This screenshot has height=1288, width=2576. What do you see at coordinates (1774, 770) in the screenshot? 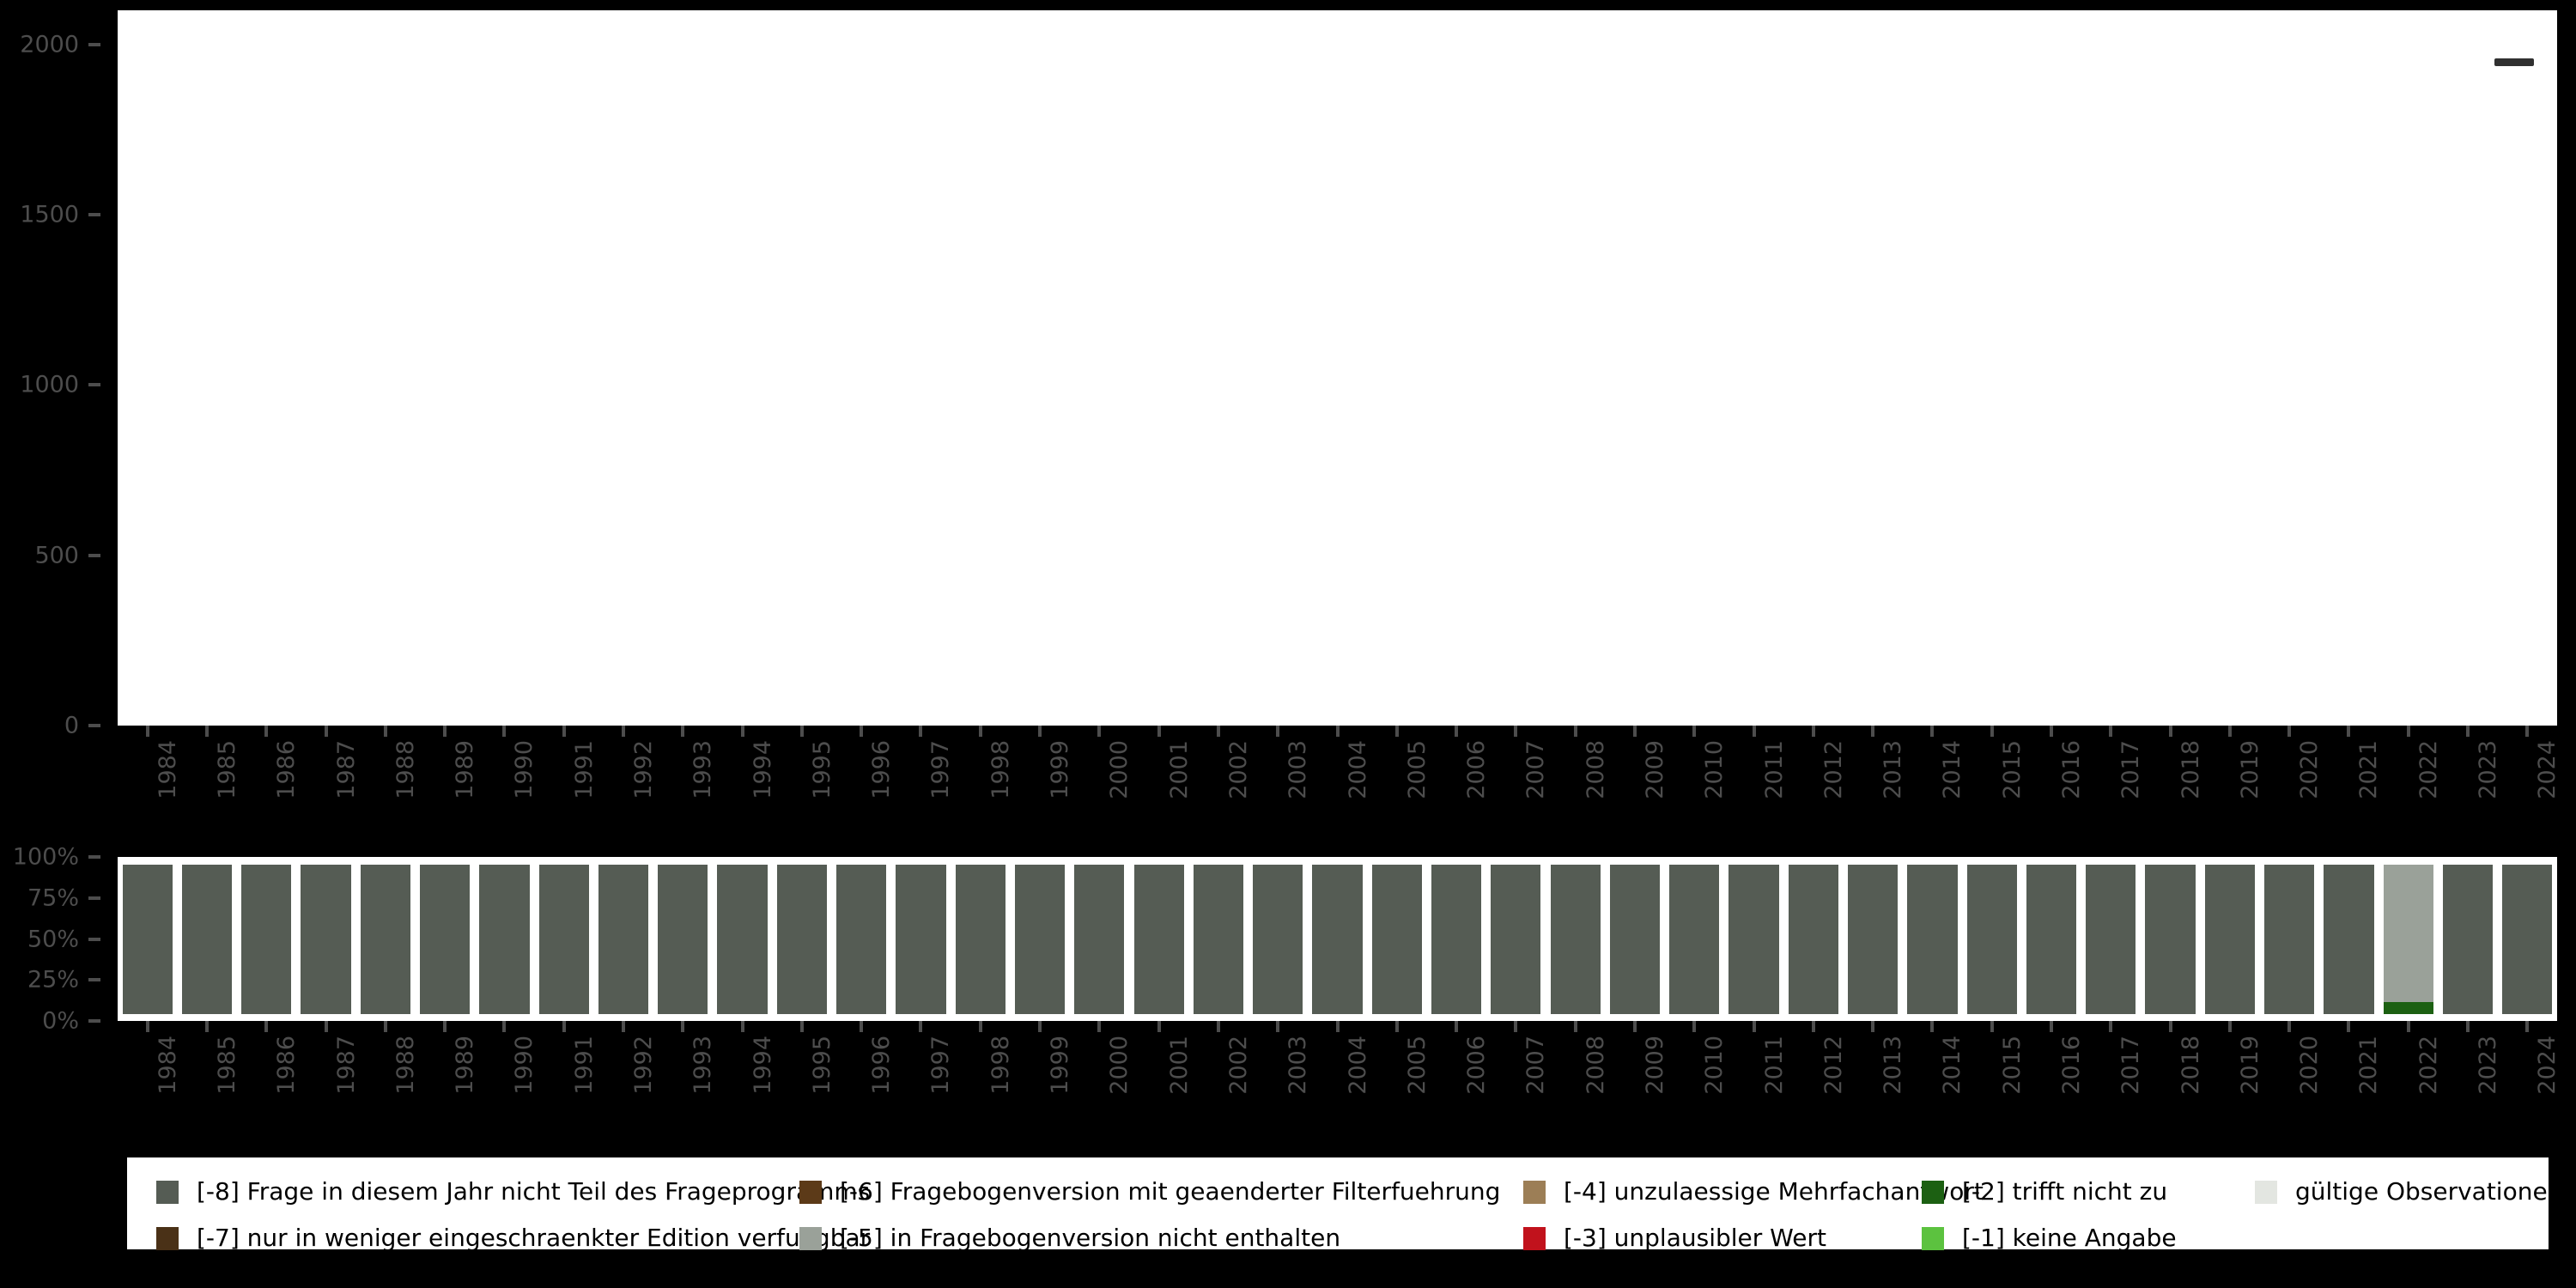
I see `top-year-label: 2011` at bounding box center [1774, 770].